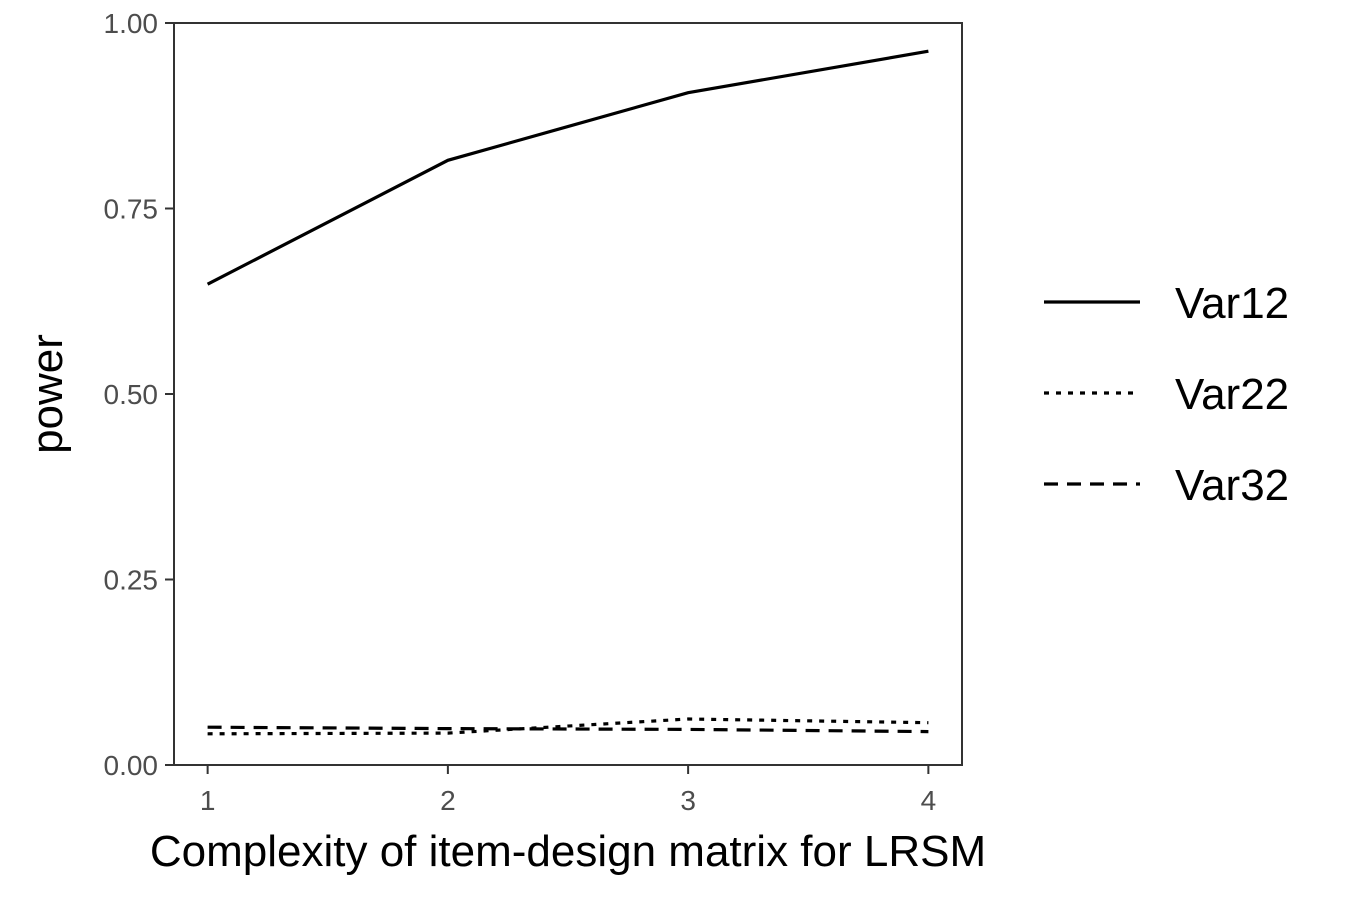  Describe the element at coordinates (131, 394) in the screenshot. I see `y-tick-label: 0.50` at that location.